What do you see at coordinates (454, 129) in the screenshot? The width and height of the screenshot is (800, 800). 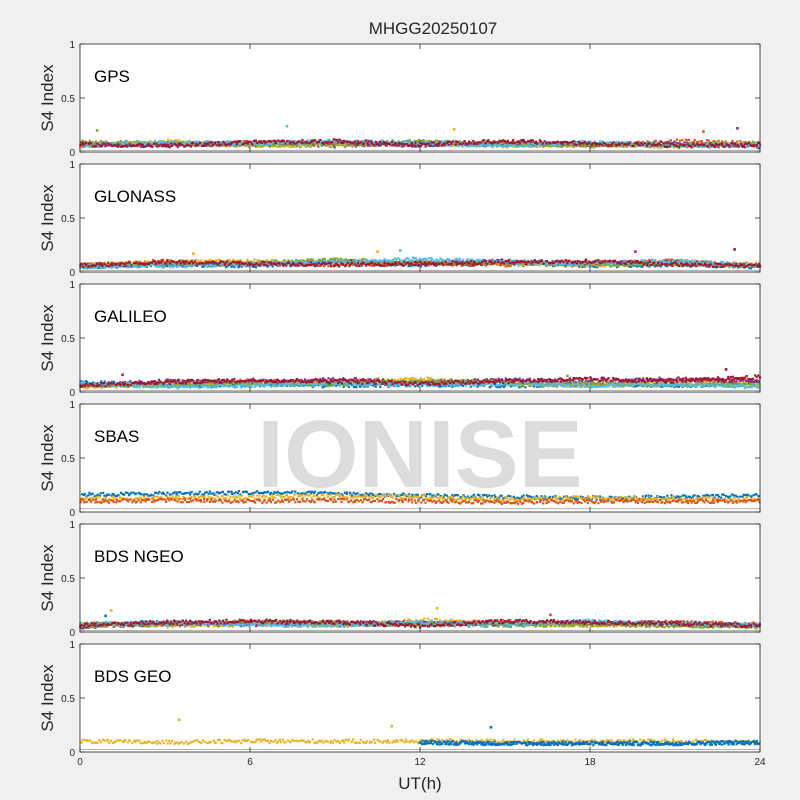 I see `outlier-point` at bounding box center [454, 129].